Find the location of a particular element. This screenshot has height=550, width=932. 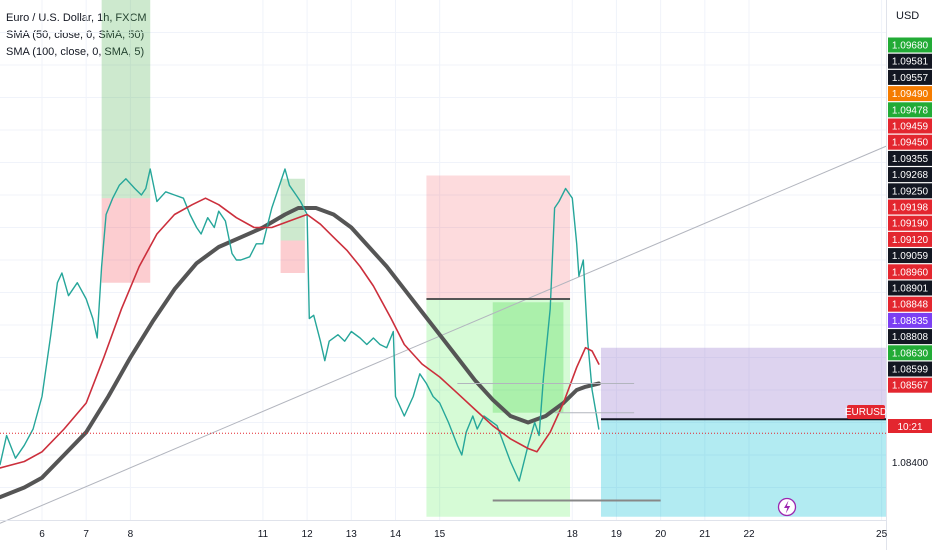

price-badge-label: 1.08630 is located at coordinates (910, 353).